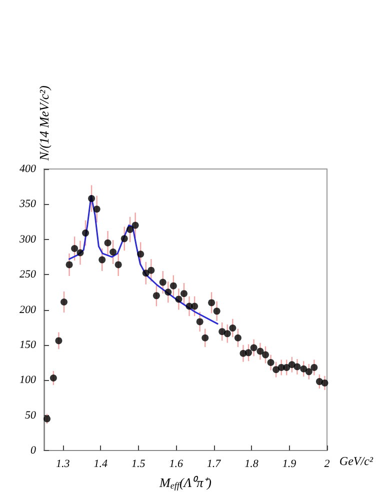  What do you see at coordinates (44, 124) in the screenshot?
I see `y-axis-title: N/(14 MeV/c²)` at bounding box center [44, 124].